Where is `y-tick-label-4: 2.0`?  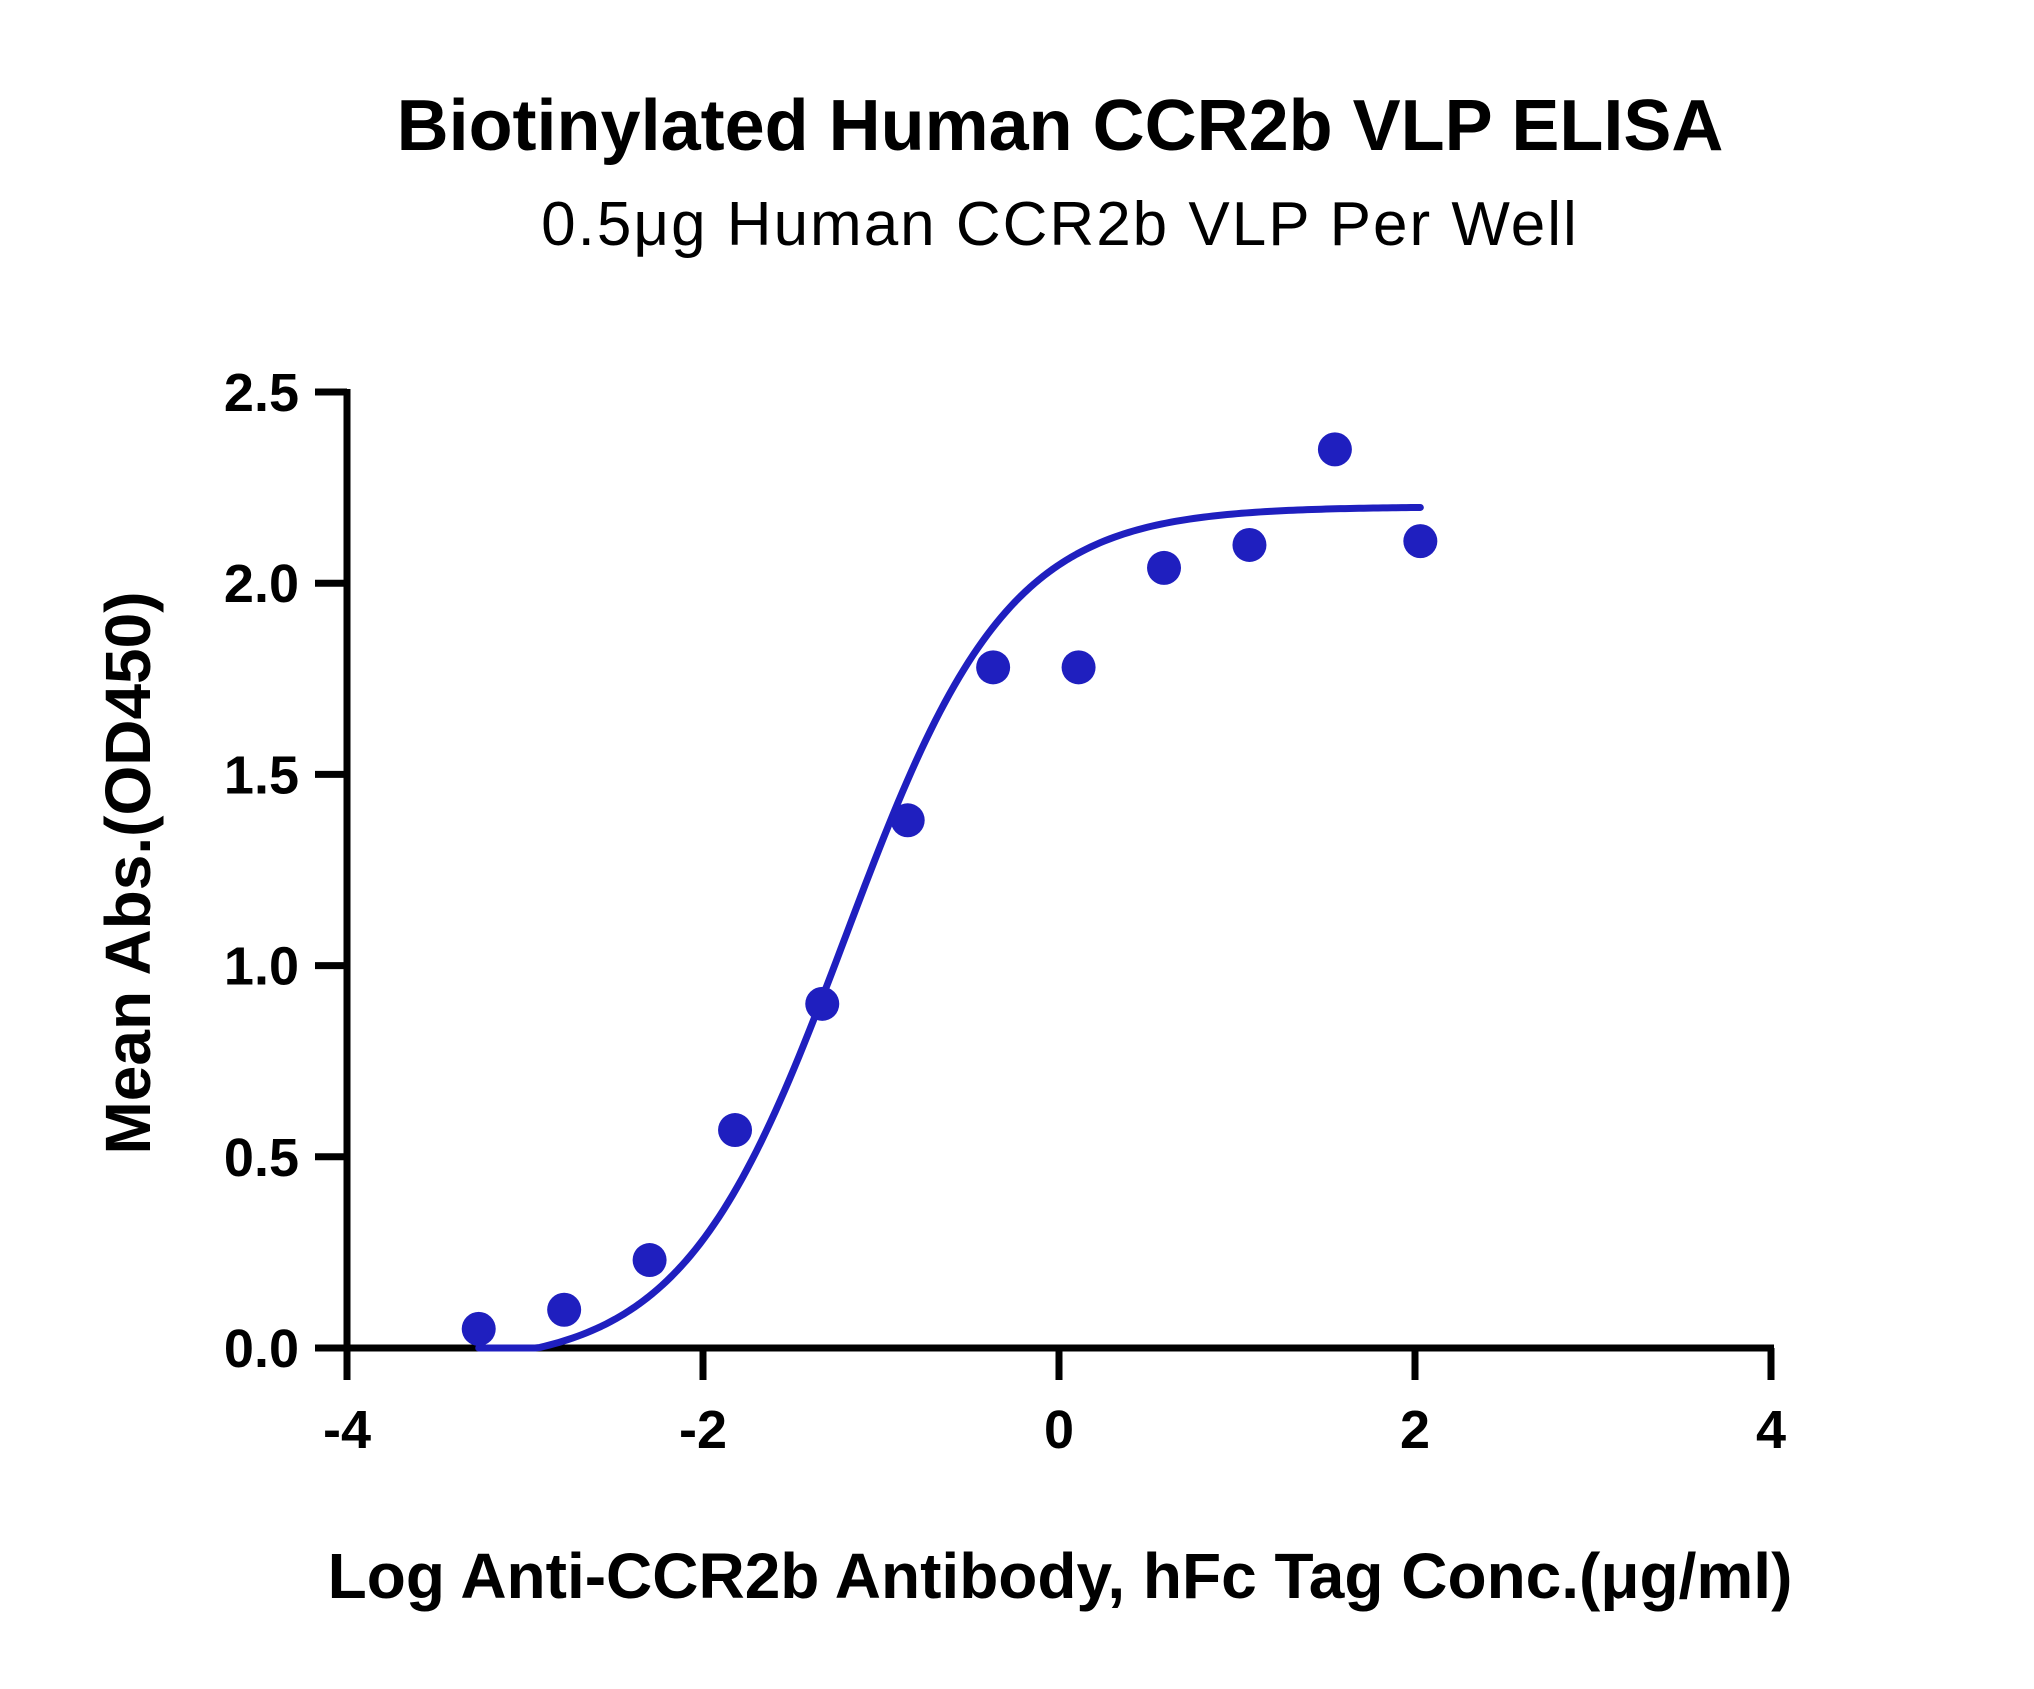 y-tick-label-4: 2.0 is located at coordinates (261, 584).